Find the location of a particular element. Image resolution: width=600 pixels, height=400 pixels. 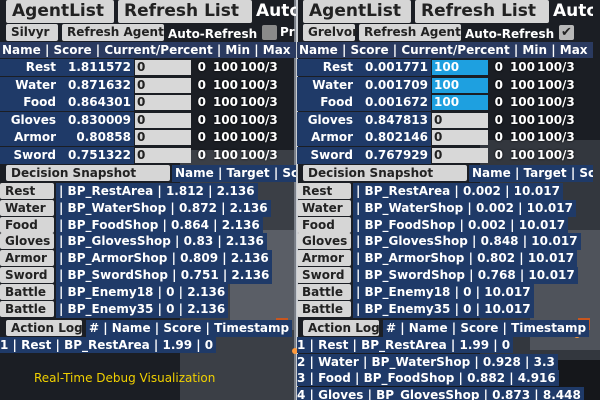

snapshot-detail: | BP_RestArea | 1.812 | 2.136 is located at coordinates (157, 191).